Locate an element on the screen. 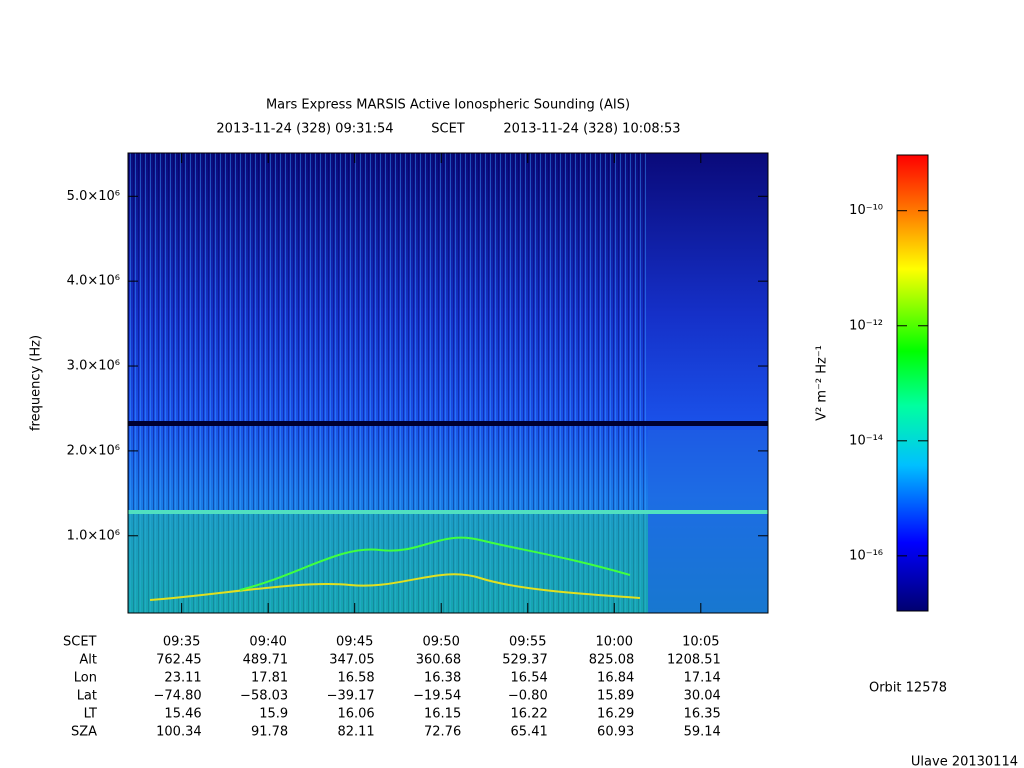 This screenshot has height=768, width=1024. ephemeris-value: 30.04 is located at coordinates (702, 696).